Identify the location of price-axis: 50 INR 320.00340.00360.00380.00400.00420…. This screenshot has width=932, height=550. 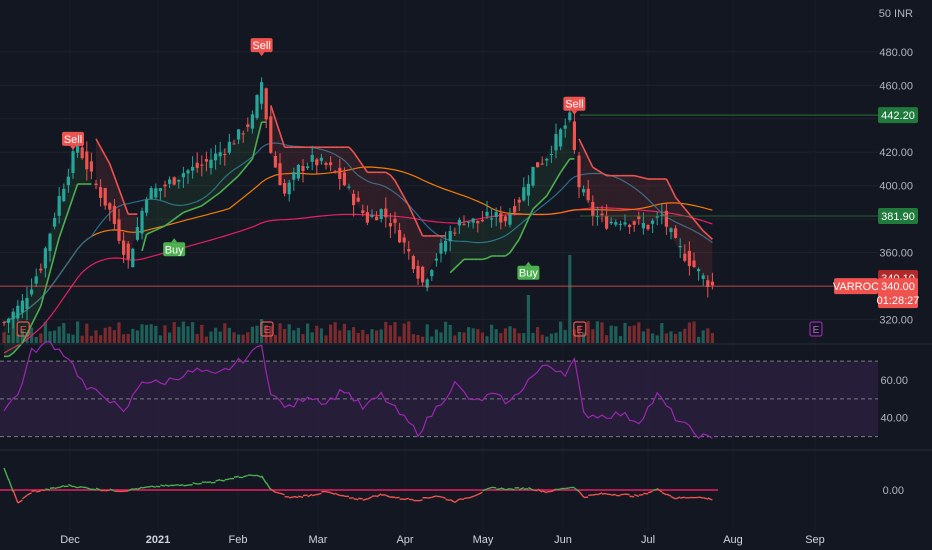
(876, 252).